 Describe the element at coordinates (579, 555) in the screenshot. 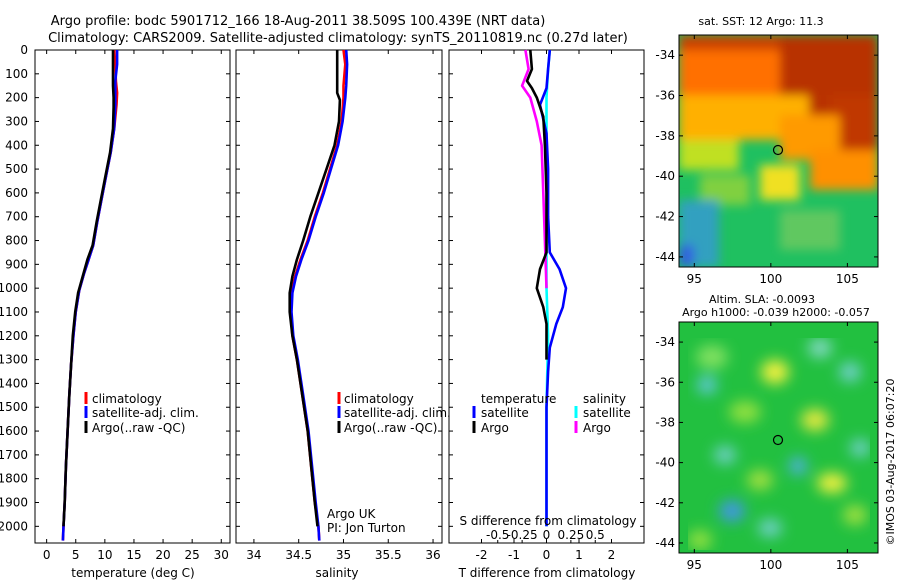

I see `x-tick-label: 1` at that location.